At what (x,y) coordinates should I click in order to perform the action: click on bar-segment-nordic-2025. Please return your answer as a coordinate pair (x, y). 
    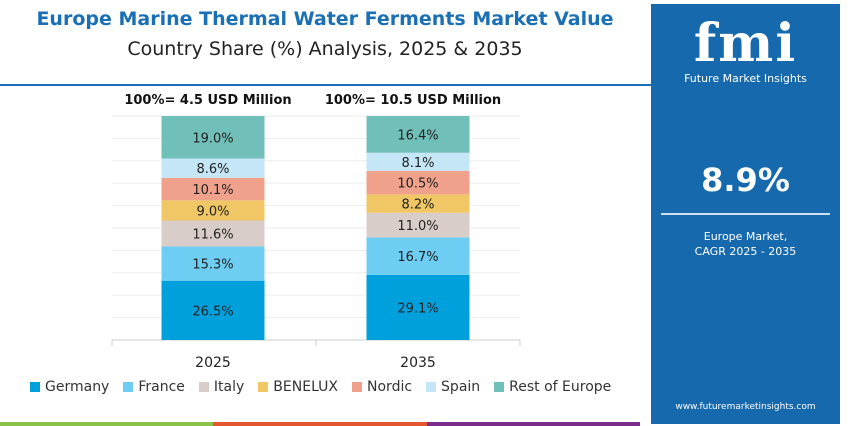
    Looking at the image, I should click on (213, 189).